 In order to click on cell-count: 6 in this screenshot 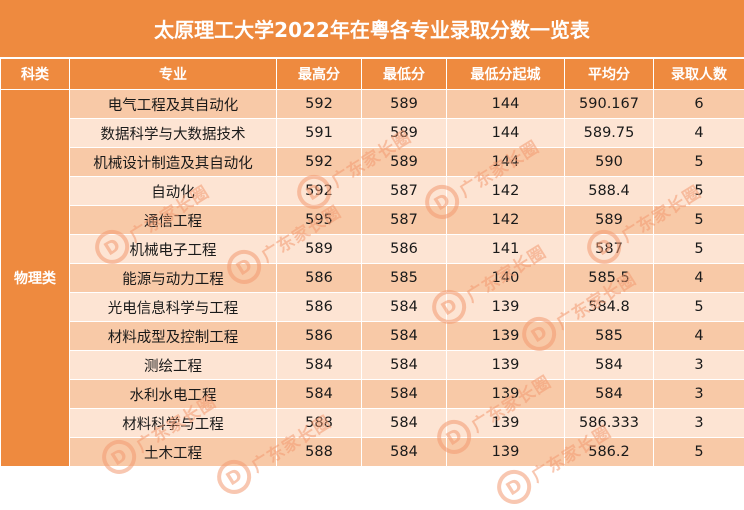, I will do `click(699, 104)`.